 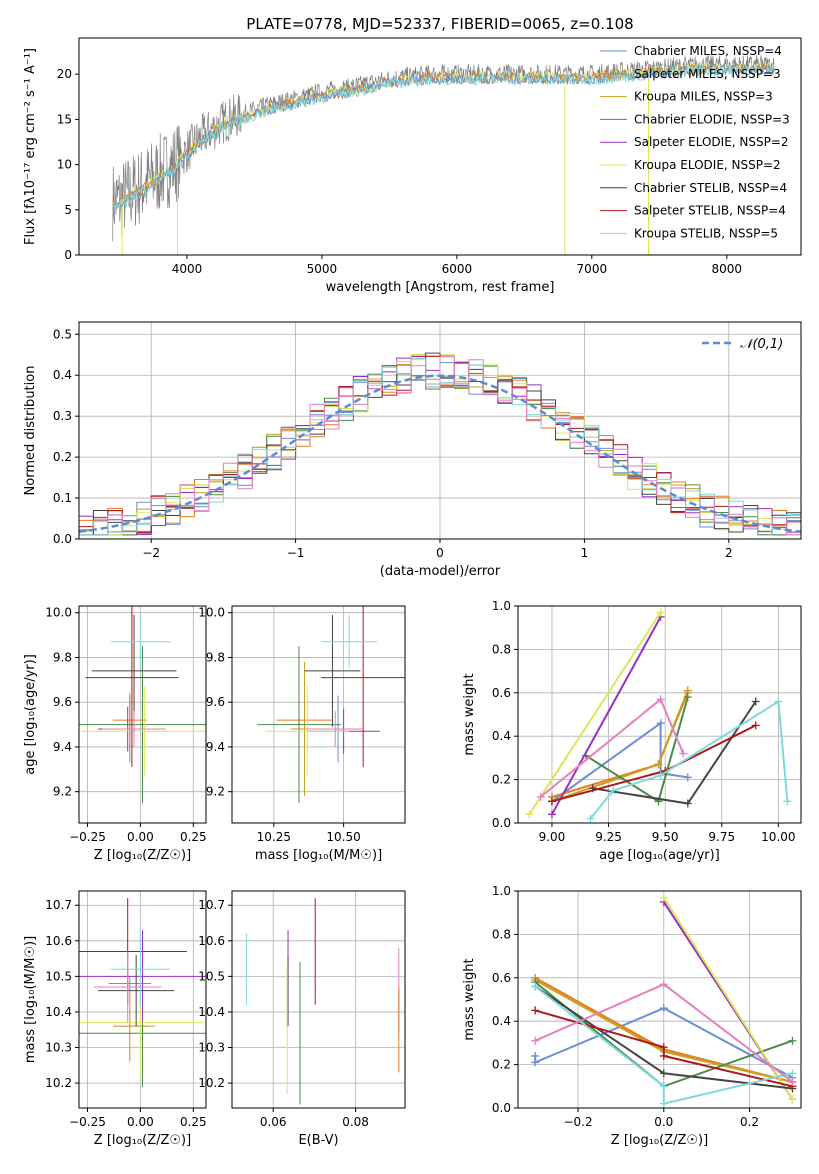 I want to click on y-tick-label: 0, so click(x=68, y=255).